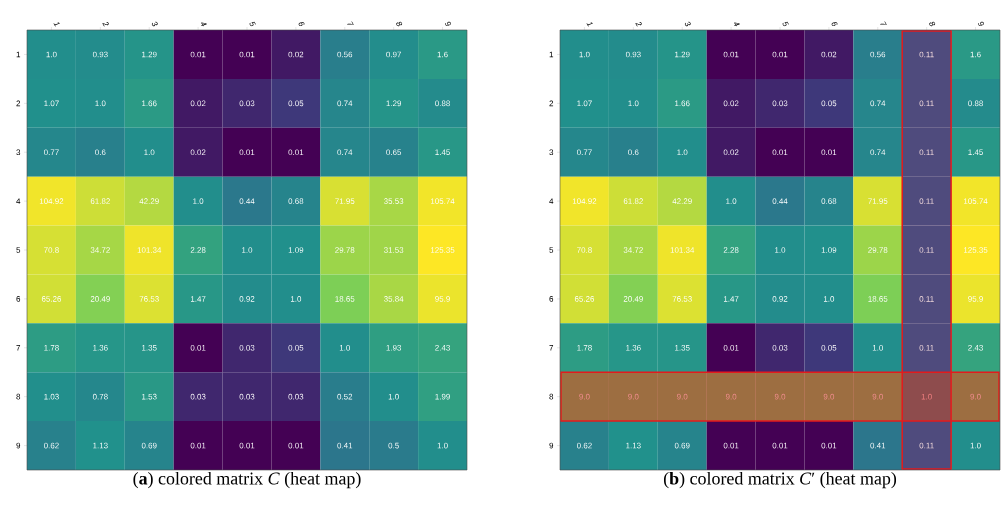  I want to click on text: (b) colored matrix C′ (heat map), so click(780, 480).